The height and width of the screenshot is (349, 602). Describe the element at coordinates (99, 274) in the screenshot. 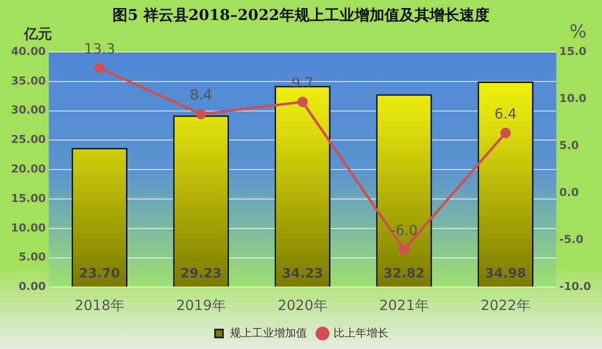

I see `data-label: 23.70` at that location.